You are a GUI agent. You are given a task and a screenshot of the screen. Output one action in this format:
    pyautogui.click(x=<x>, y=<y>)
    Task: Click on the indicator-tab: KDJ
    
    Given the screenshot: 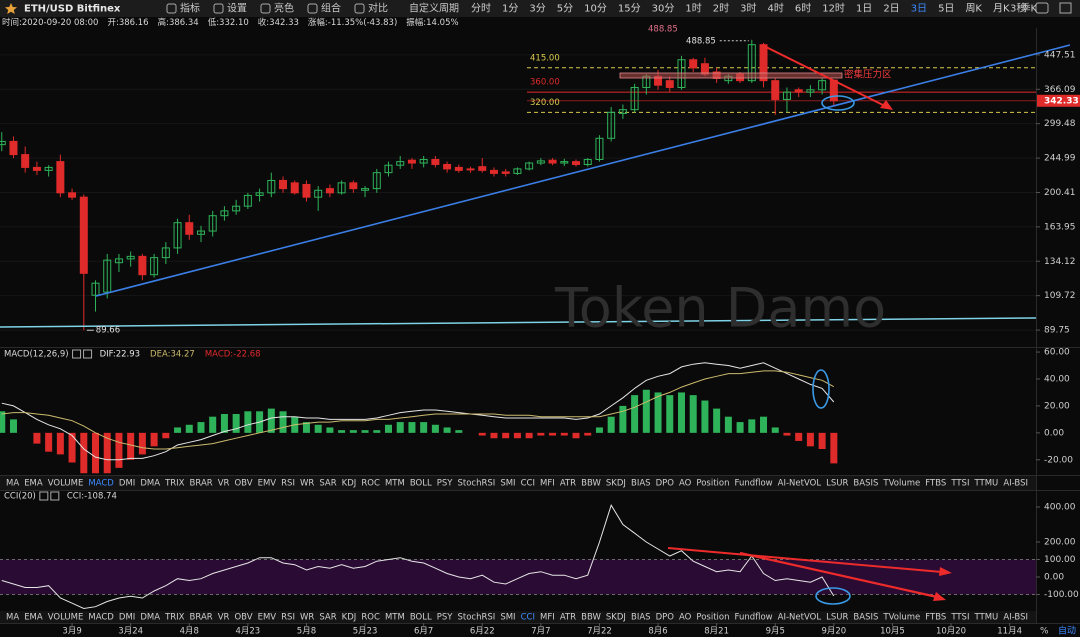 What is the action you would take?
    pyautogui.click(x=349, y=484)
    